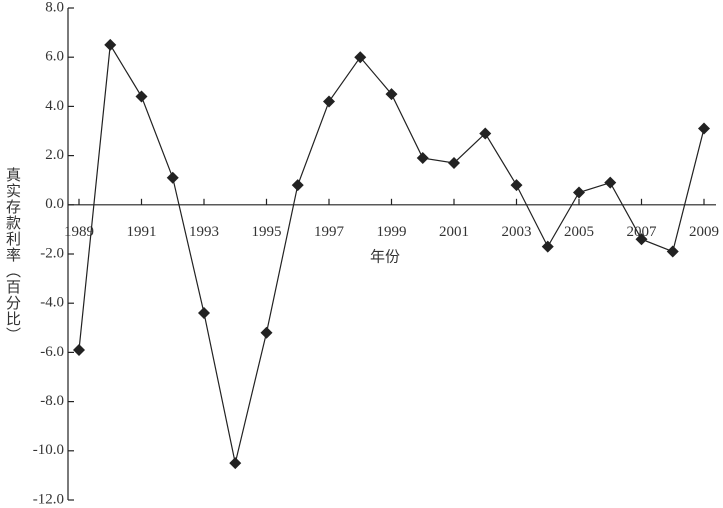  I want to click on x-tick-label: 1993, so click(204, 232).